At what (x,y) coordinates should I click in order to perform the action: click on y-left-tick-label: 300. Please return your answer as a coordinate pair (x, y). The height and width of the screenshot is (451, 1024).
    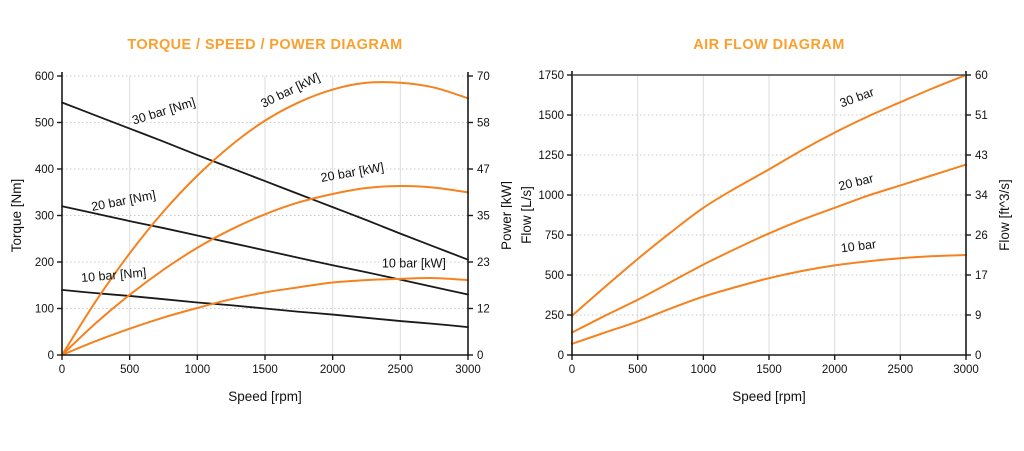
    Looking at the image, I should click on (44, 217).